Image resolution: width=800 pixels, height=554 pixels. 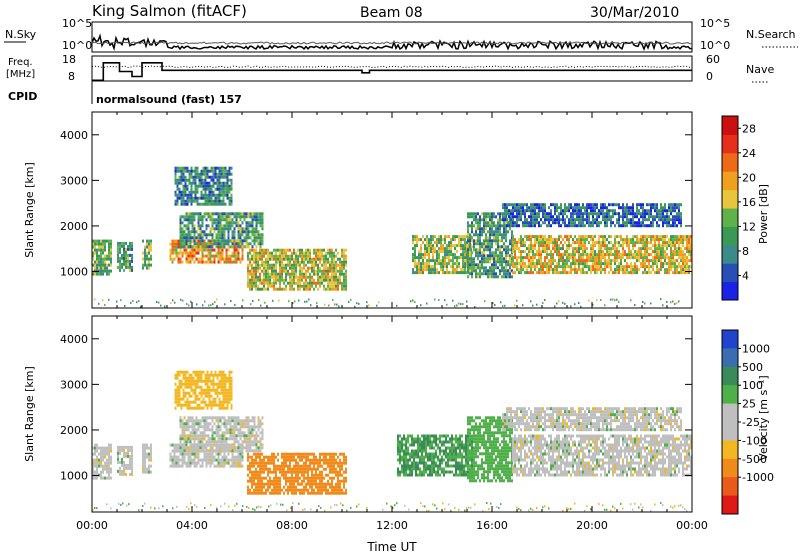 I want to click on nsearch-trace, so click(x=392, y=43).